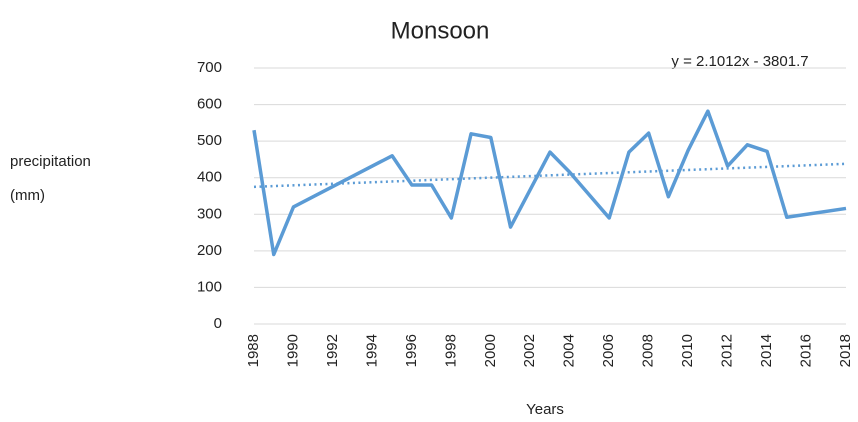  I want to click on chart-title: Monsoon, so click(440, 30).